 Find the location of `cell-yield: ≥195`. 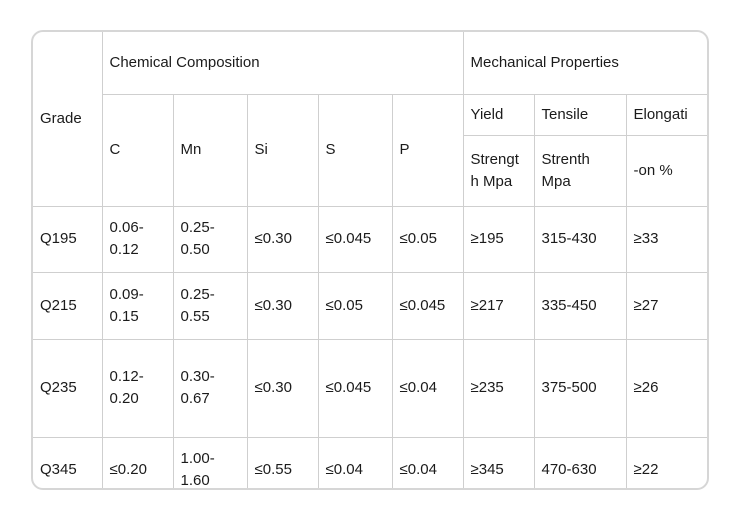

cell-yield: ≥195 is located at coordinates (498, 239).